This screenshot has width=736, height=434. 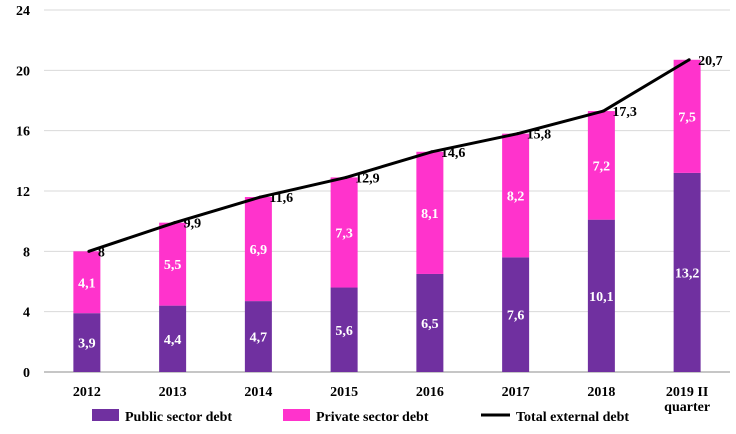 I want to click on data-label-total-external-debt: 20,7, so click(x=710, y=61).